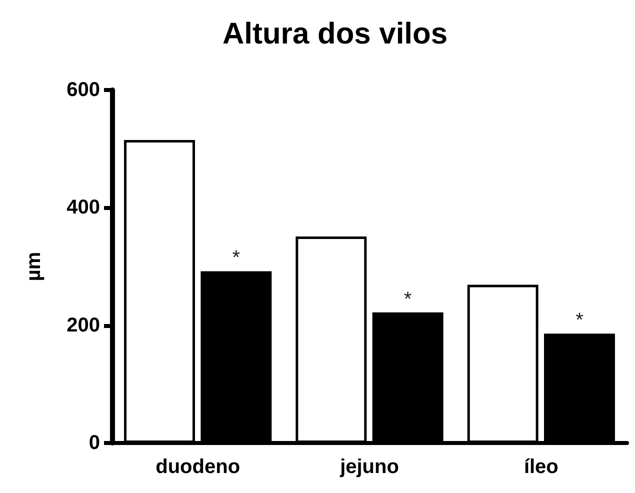  What do you see at coordinates (34, 267) in the screenshot?
I see `y-axis-title: µm` at bounding box center [34, 267].